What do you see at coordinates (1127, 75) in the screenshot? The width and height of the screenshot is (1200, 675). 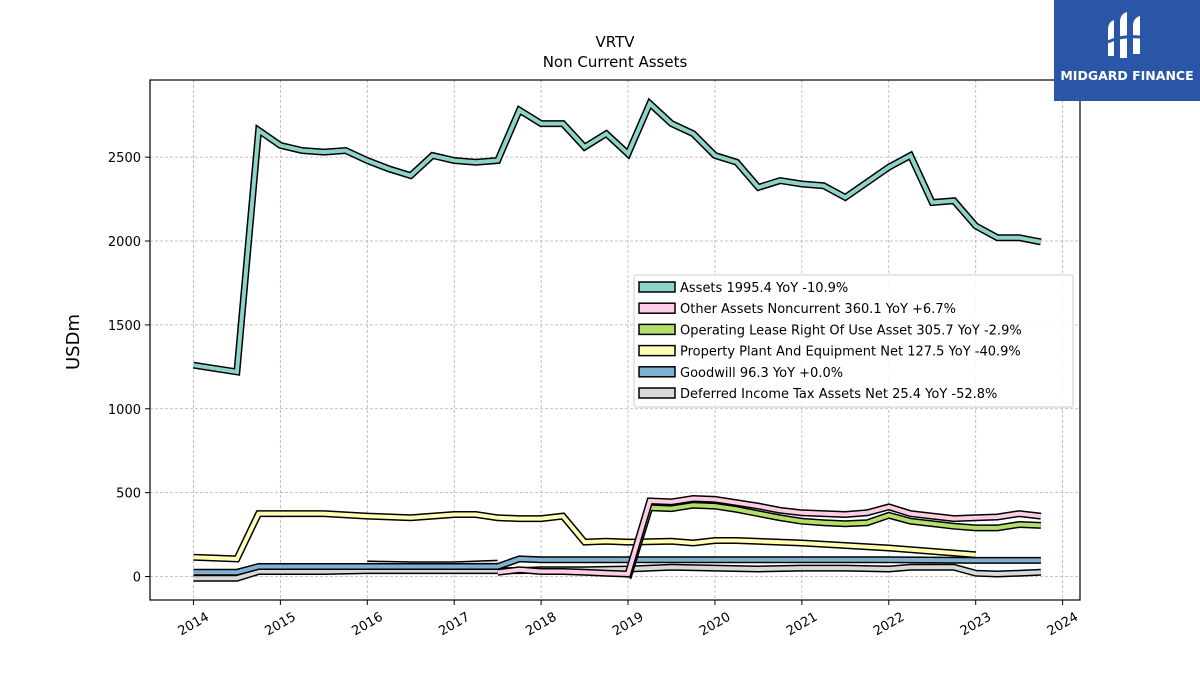 I see `logo-text: MIDGARD FINANCE` at bounding box center [1127, 75].